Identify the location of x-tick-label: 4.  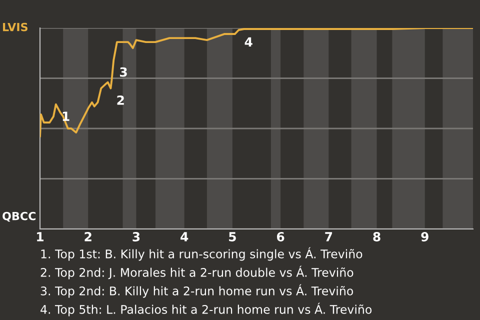
(184, 237).